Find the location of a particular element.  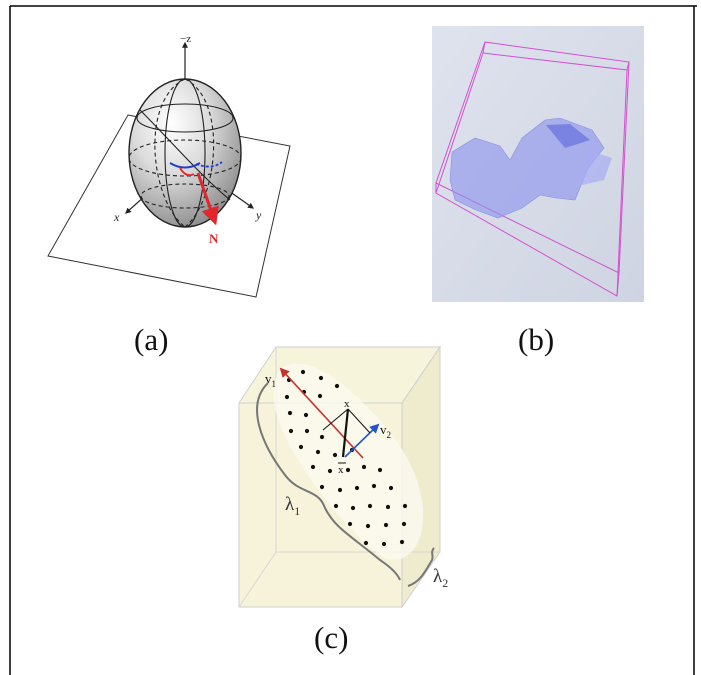

tumor-shape-face is located at coordinates (595, 168).